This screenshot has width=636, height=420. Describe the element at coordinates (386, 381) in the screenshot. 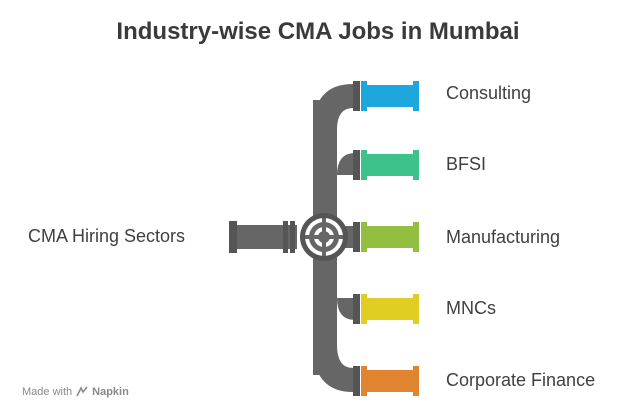

I see `sector-pipe-corporate-finance` at that location.